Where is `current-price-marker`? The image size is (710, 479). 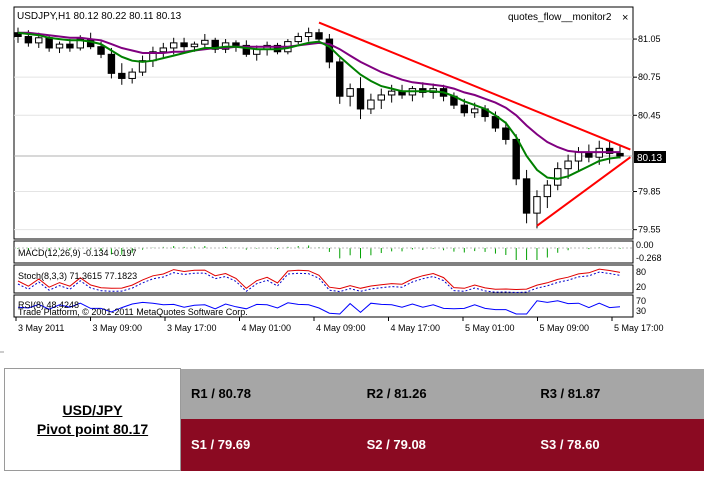 current-price-marker is located at coordinates (650, 157).